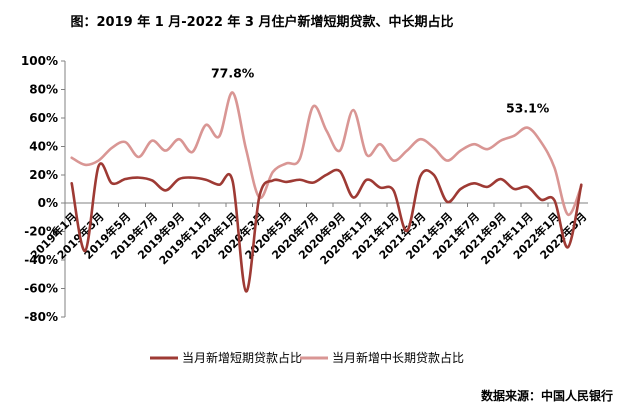 The height and width of the screenshot is (413, 620). I want to click on y-axis-tick-label: 0%, so click(48, 203).